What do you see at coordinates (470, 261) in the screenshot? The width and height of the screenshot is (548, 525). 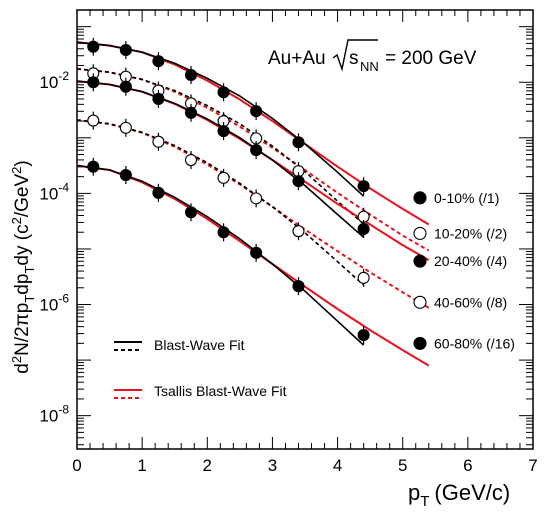 I see `series-label-2: 20-40% (/4)` at bounding box center [470, 261].